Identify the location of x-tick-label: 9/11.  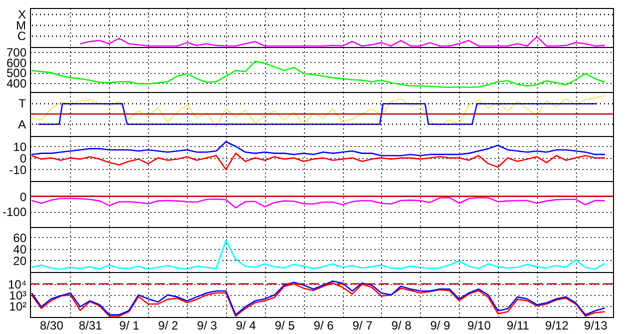
(518, 325).